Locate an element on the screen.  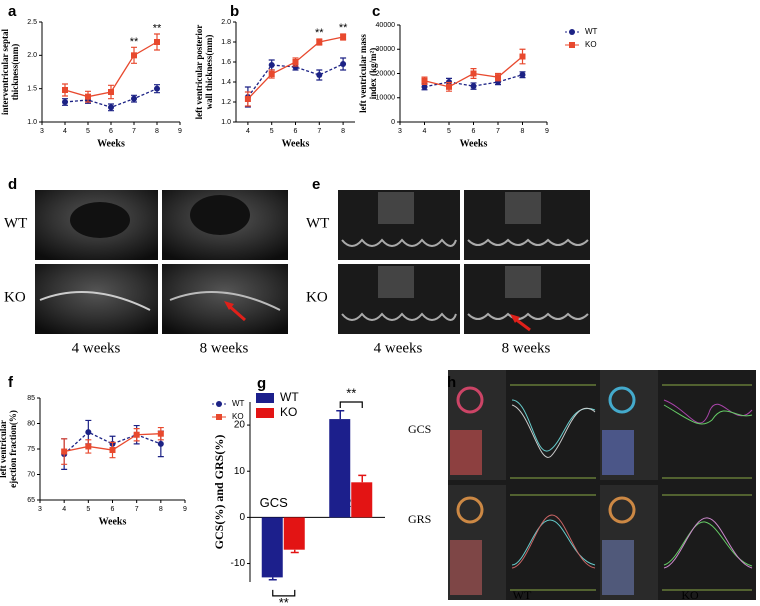
ultrasound-images-d is located at coordinates (161, 262).